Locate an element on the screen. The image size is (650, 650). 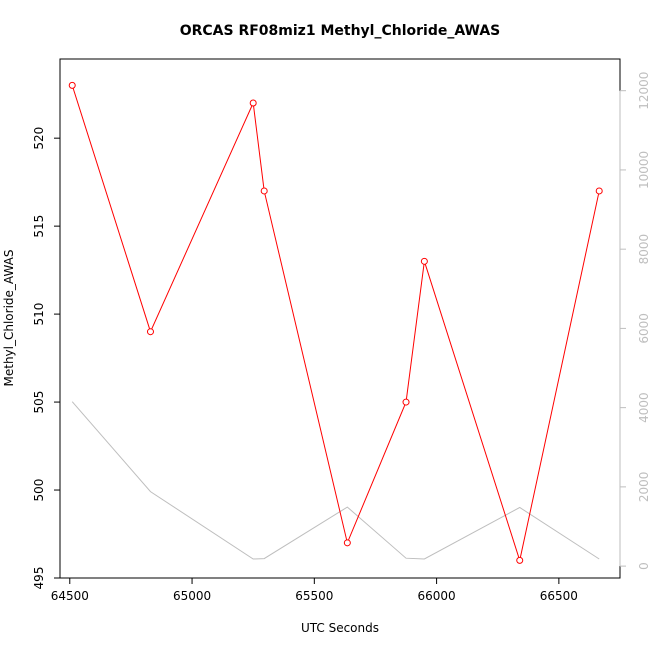
y2-tick-label: 12000 is located at coordinates (643, 91).